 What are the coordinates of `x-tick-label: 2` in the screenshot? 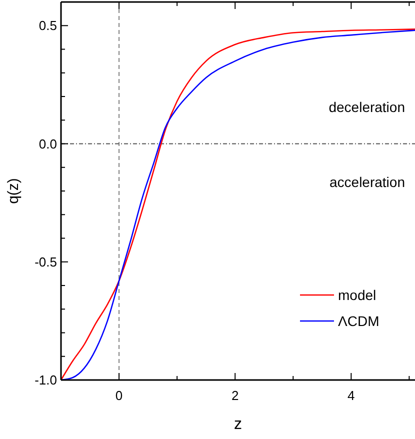 It's located at (235, 395).